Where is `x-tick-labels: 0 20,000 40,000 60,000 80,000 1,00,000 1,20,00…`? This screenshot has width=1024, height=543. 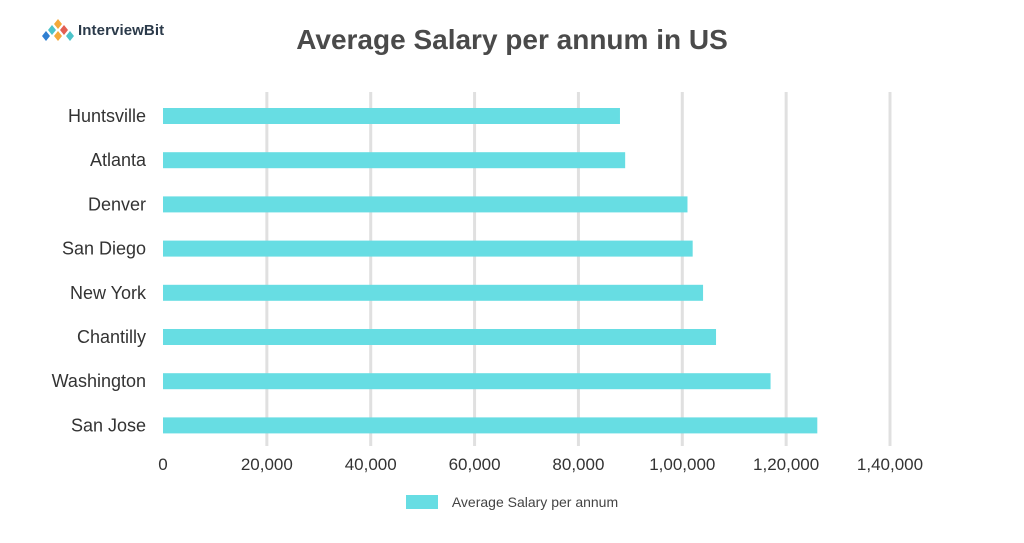 x-tick-labels: 0 20,000 40,000 60,000 80,000 1,00,000 1,20,00… is located at coordinates (540, 464).